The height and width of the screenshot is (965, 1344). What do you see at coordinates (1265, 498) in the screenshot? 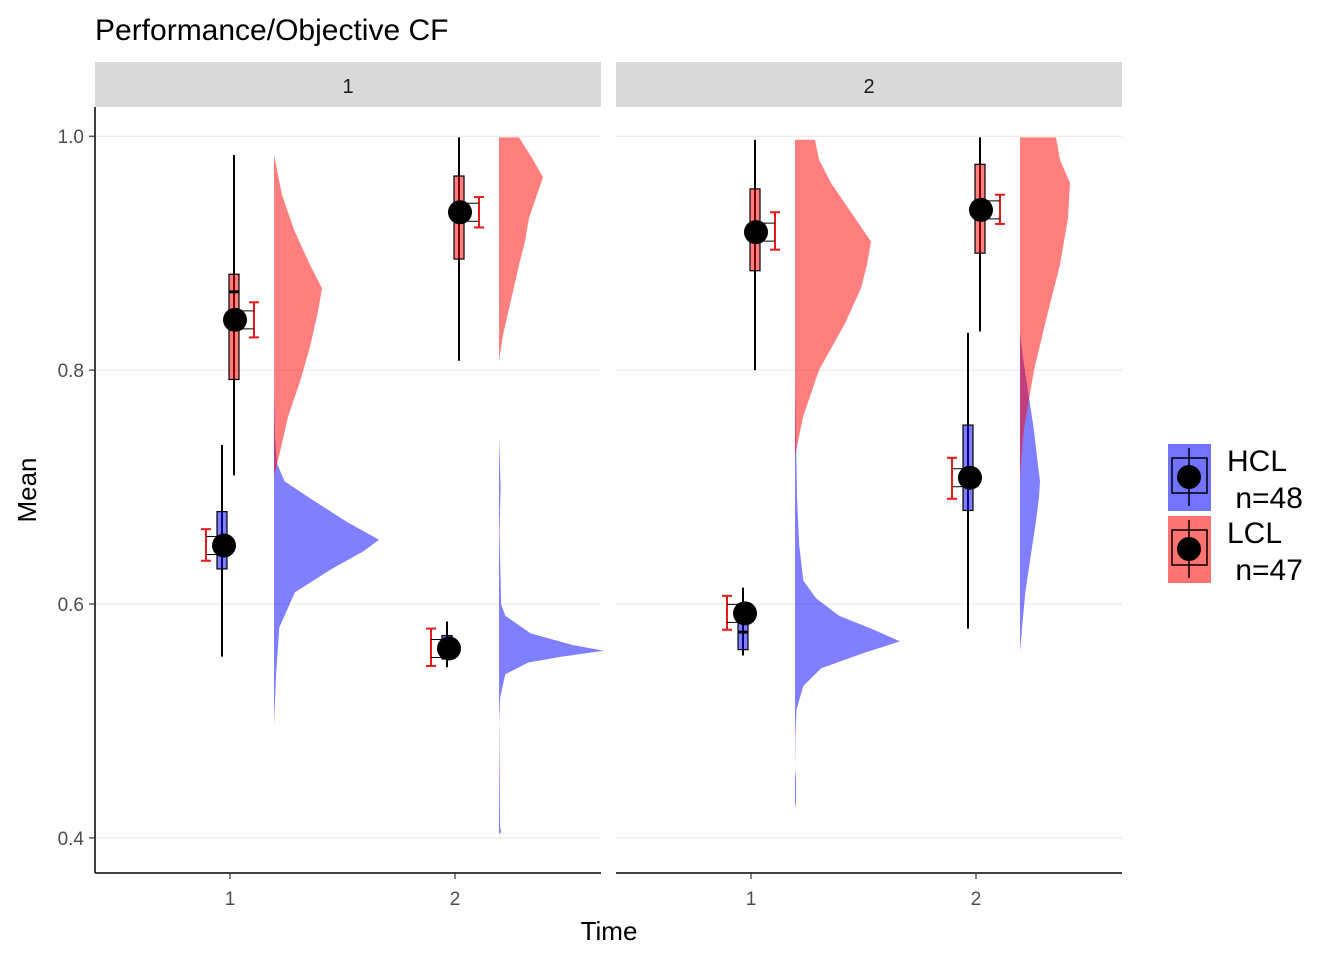
I see `legend-count-hcl: n=48` at bounding box center [1265, 498].